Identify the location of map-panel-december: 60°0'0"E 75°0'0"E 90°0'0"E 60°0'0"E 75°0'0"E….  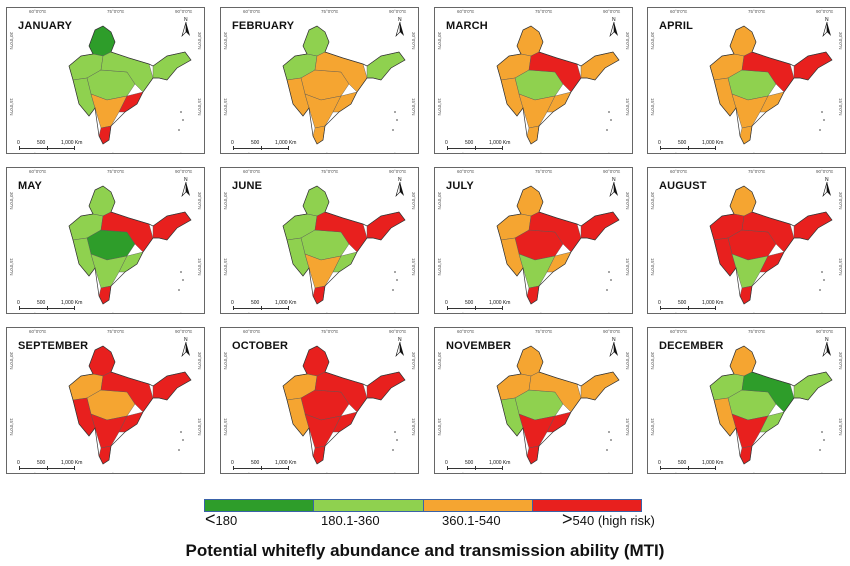
(746, 400).